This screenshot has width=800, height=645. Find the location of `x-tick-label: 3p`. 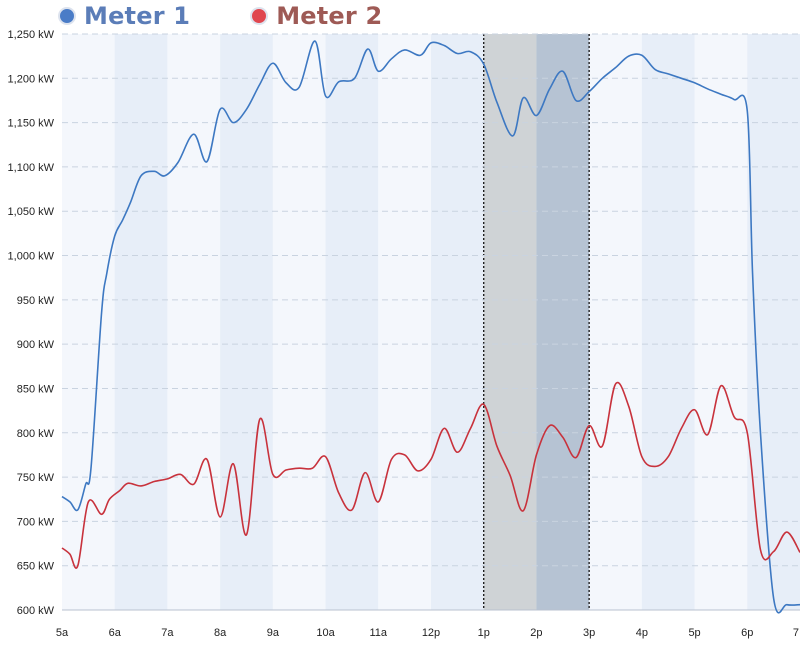

x-tick-label: 3p is located at coordinates (589, 633).